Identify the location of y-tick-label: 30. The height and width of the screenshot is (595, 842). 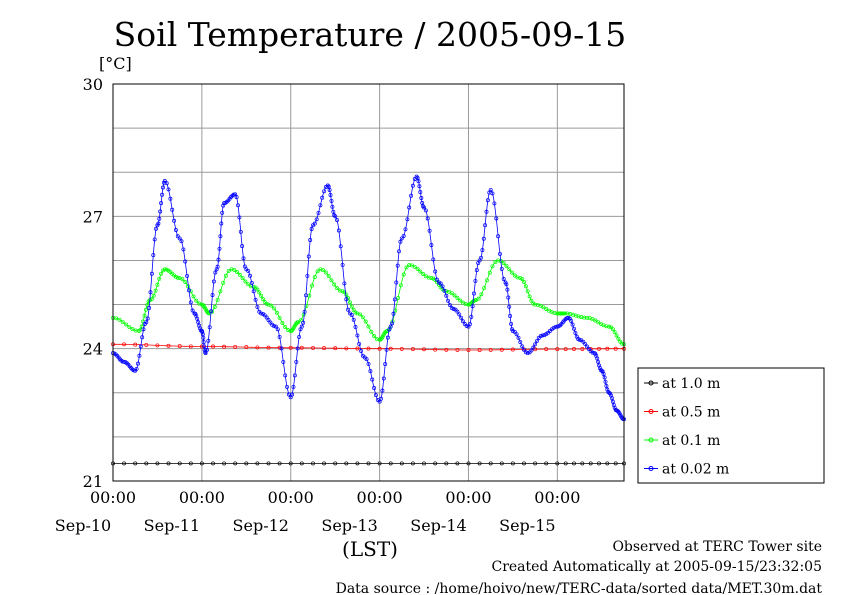
(93, 84).